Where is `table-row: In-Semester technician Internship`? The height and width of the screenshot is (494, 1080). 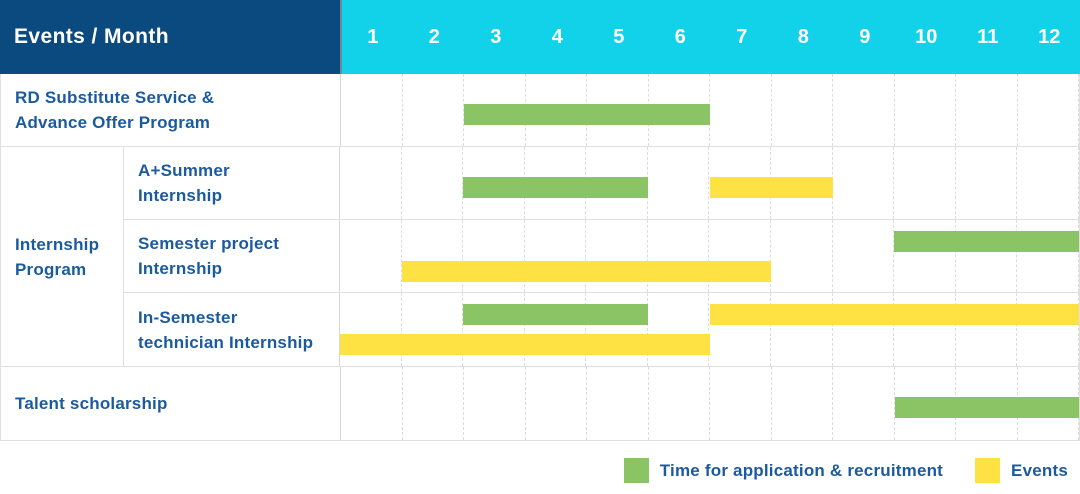
table-row: In-Semester technician Internship is located at coordinates (601, 329).